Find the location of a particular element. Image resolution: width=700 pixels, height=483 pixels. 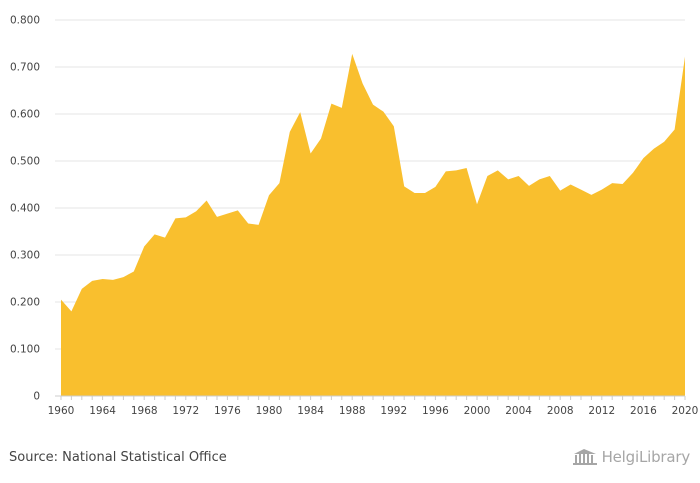

x-tick-label: 2004 is located at coordinates (518, 411).